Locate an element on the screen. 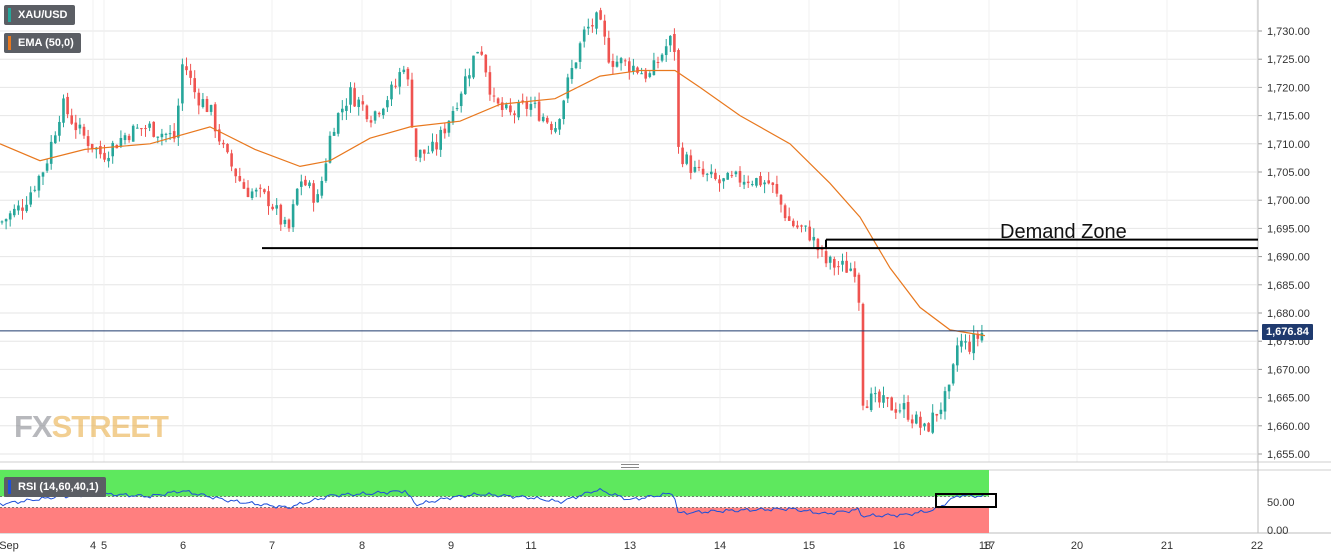  symbol-tag: XAU/USD is located at coordinates (39, 15).